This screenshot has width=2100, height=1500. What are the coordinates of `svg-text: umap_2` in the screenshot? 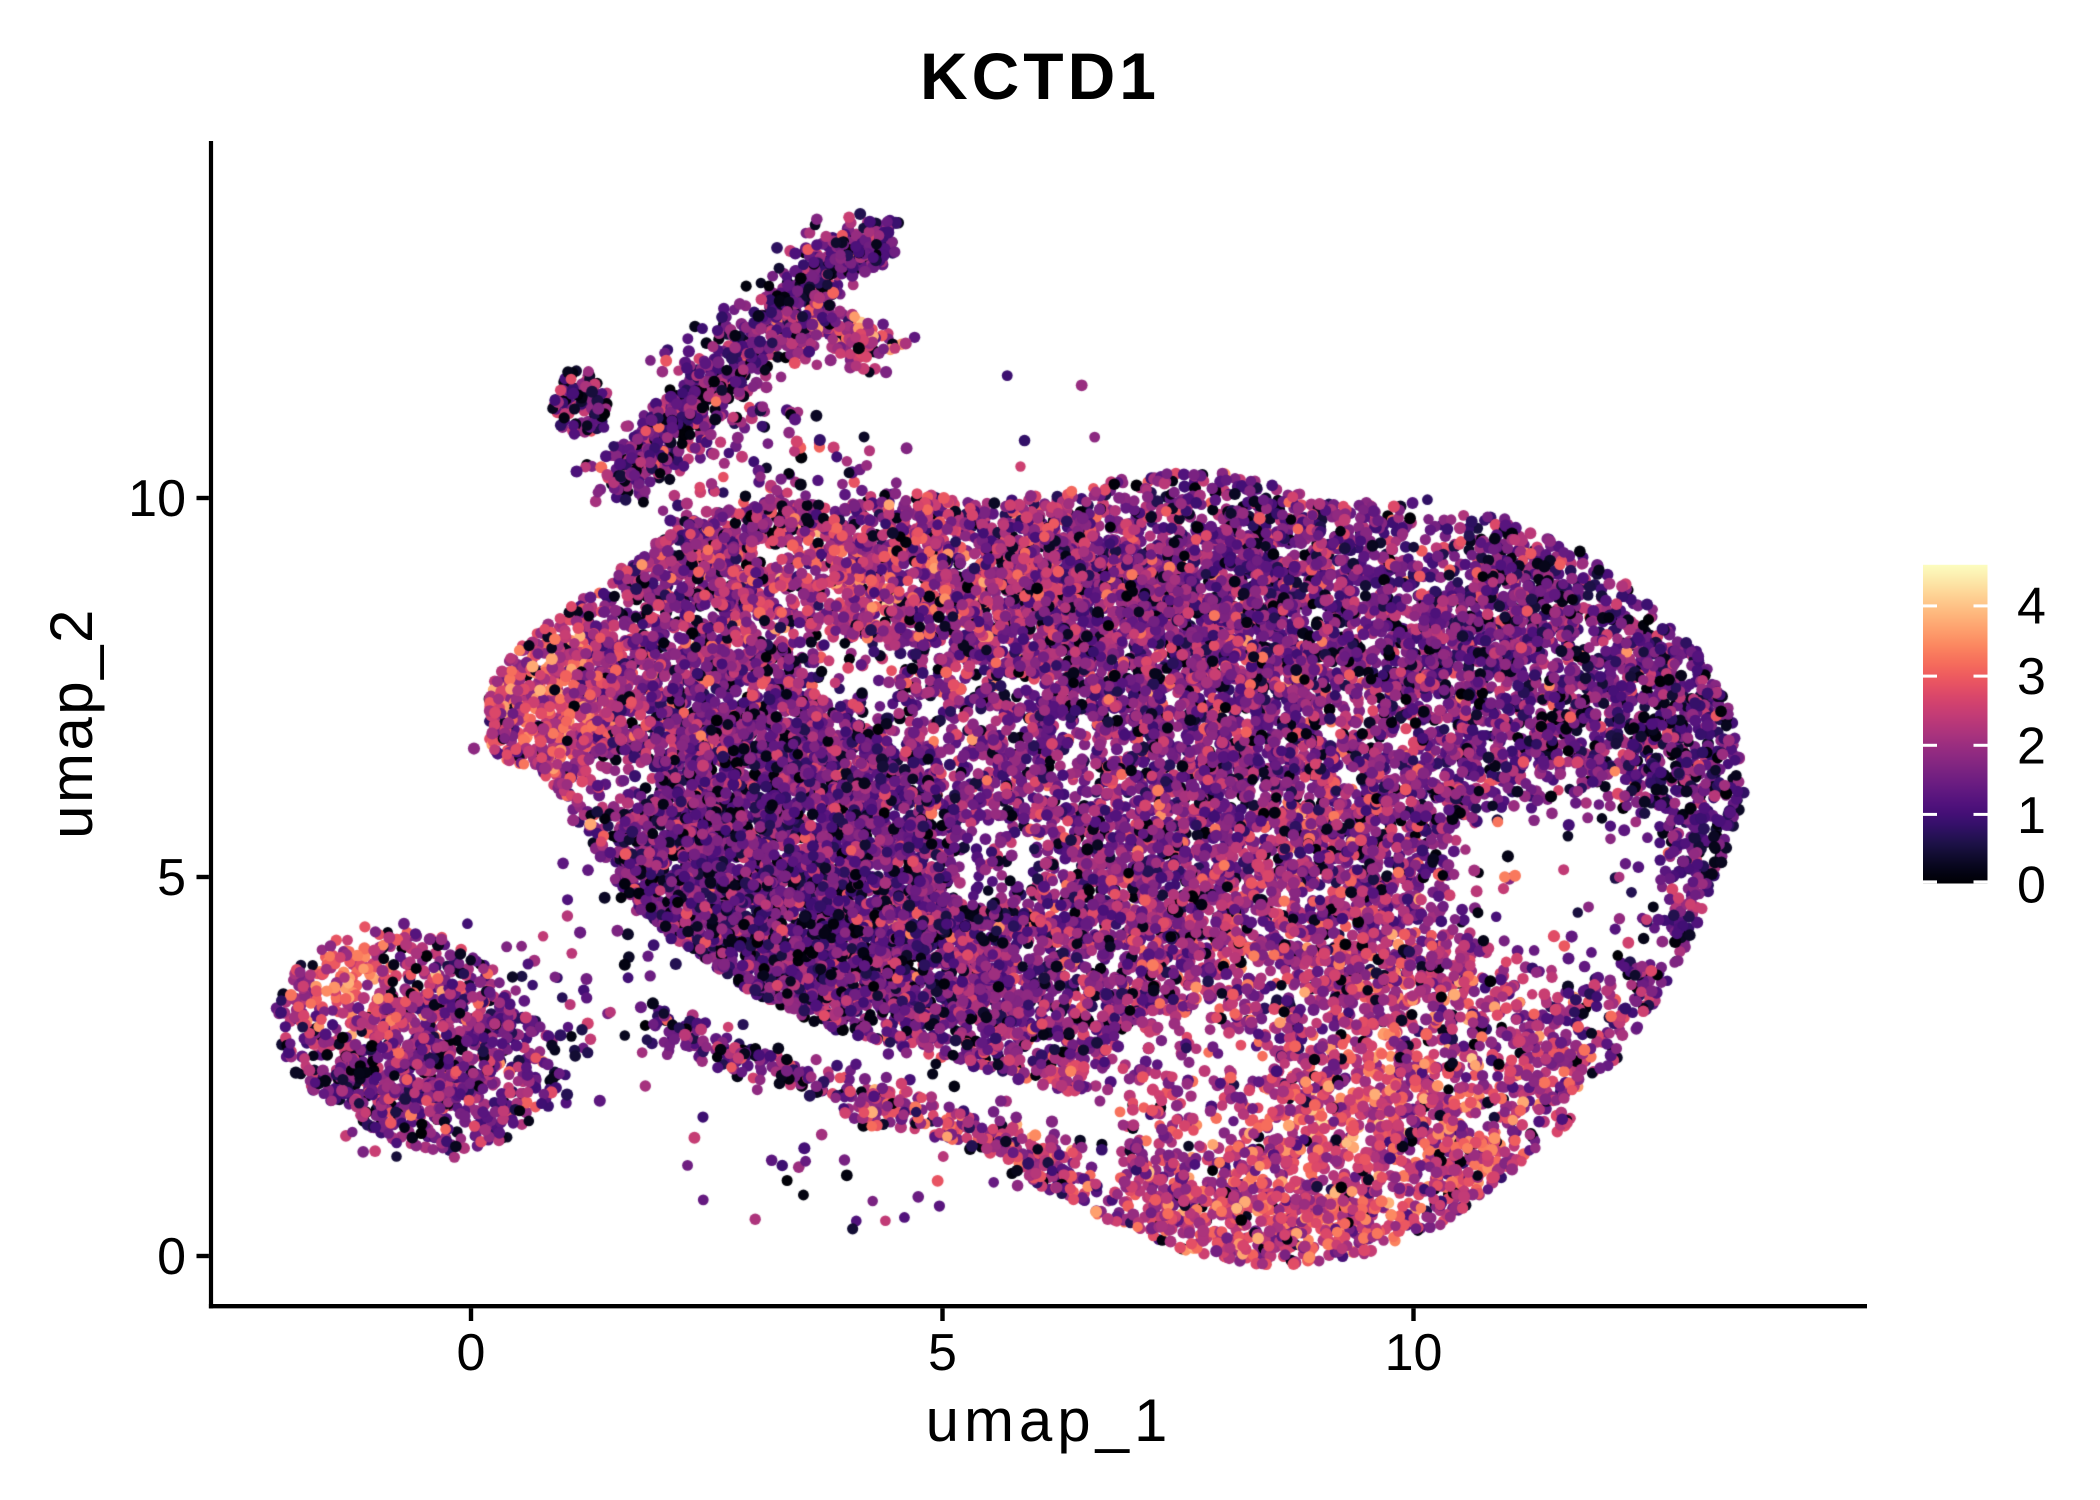 It's located at (71, 723).